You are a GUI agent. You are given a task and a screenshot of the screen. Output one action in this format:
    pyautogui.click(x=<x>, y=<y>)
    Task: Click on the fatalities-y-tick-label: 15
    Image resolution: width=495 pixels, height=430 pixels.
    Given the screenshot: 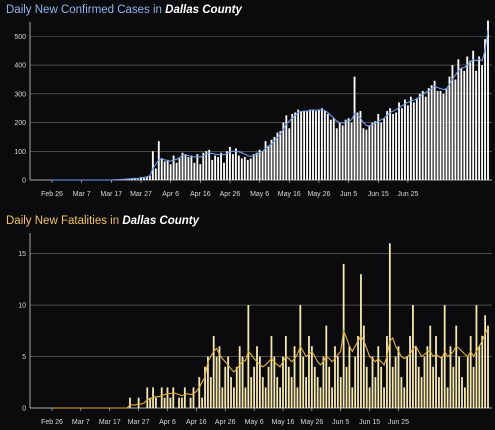 What is the action you would take?
    pyautogui.click(x=22, y=254)
    